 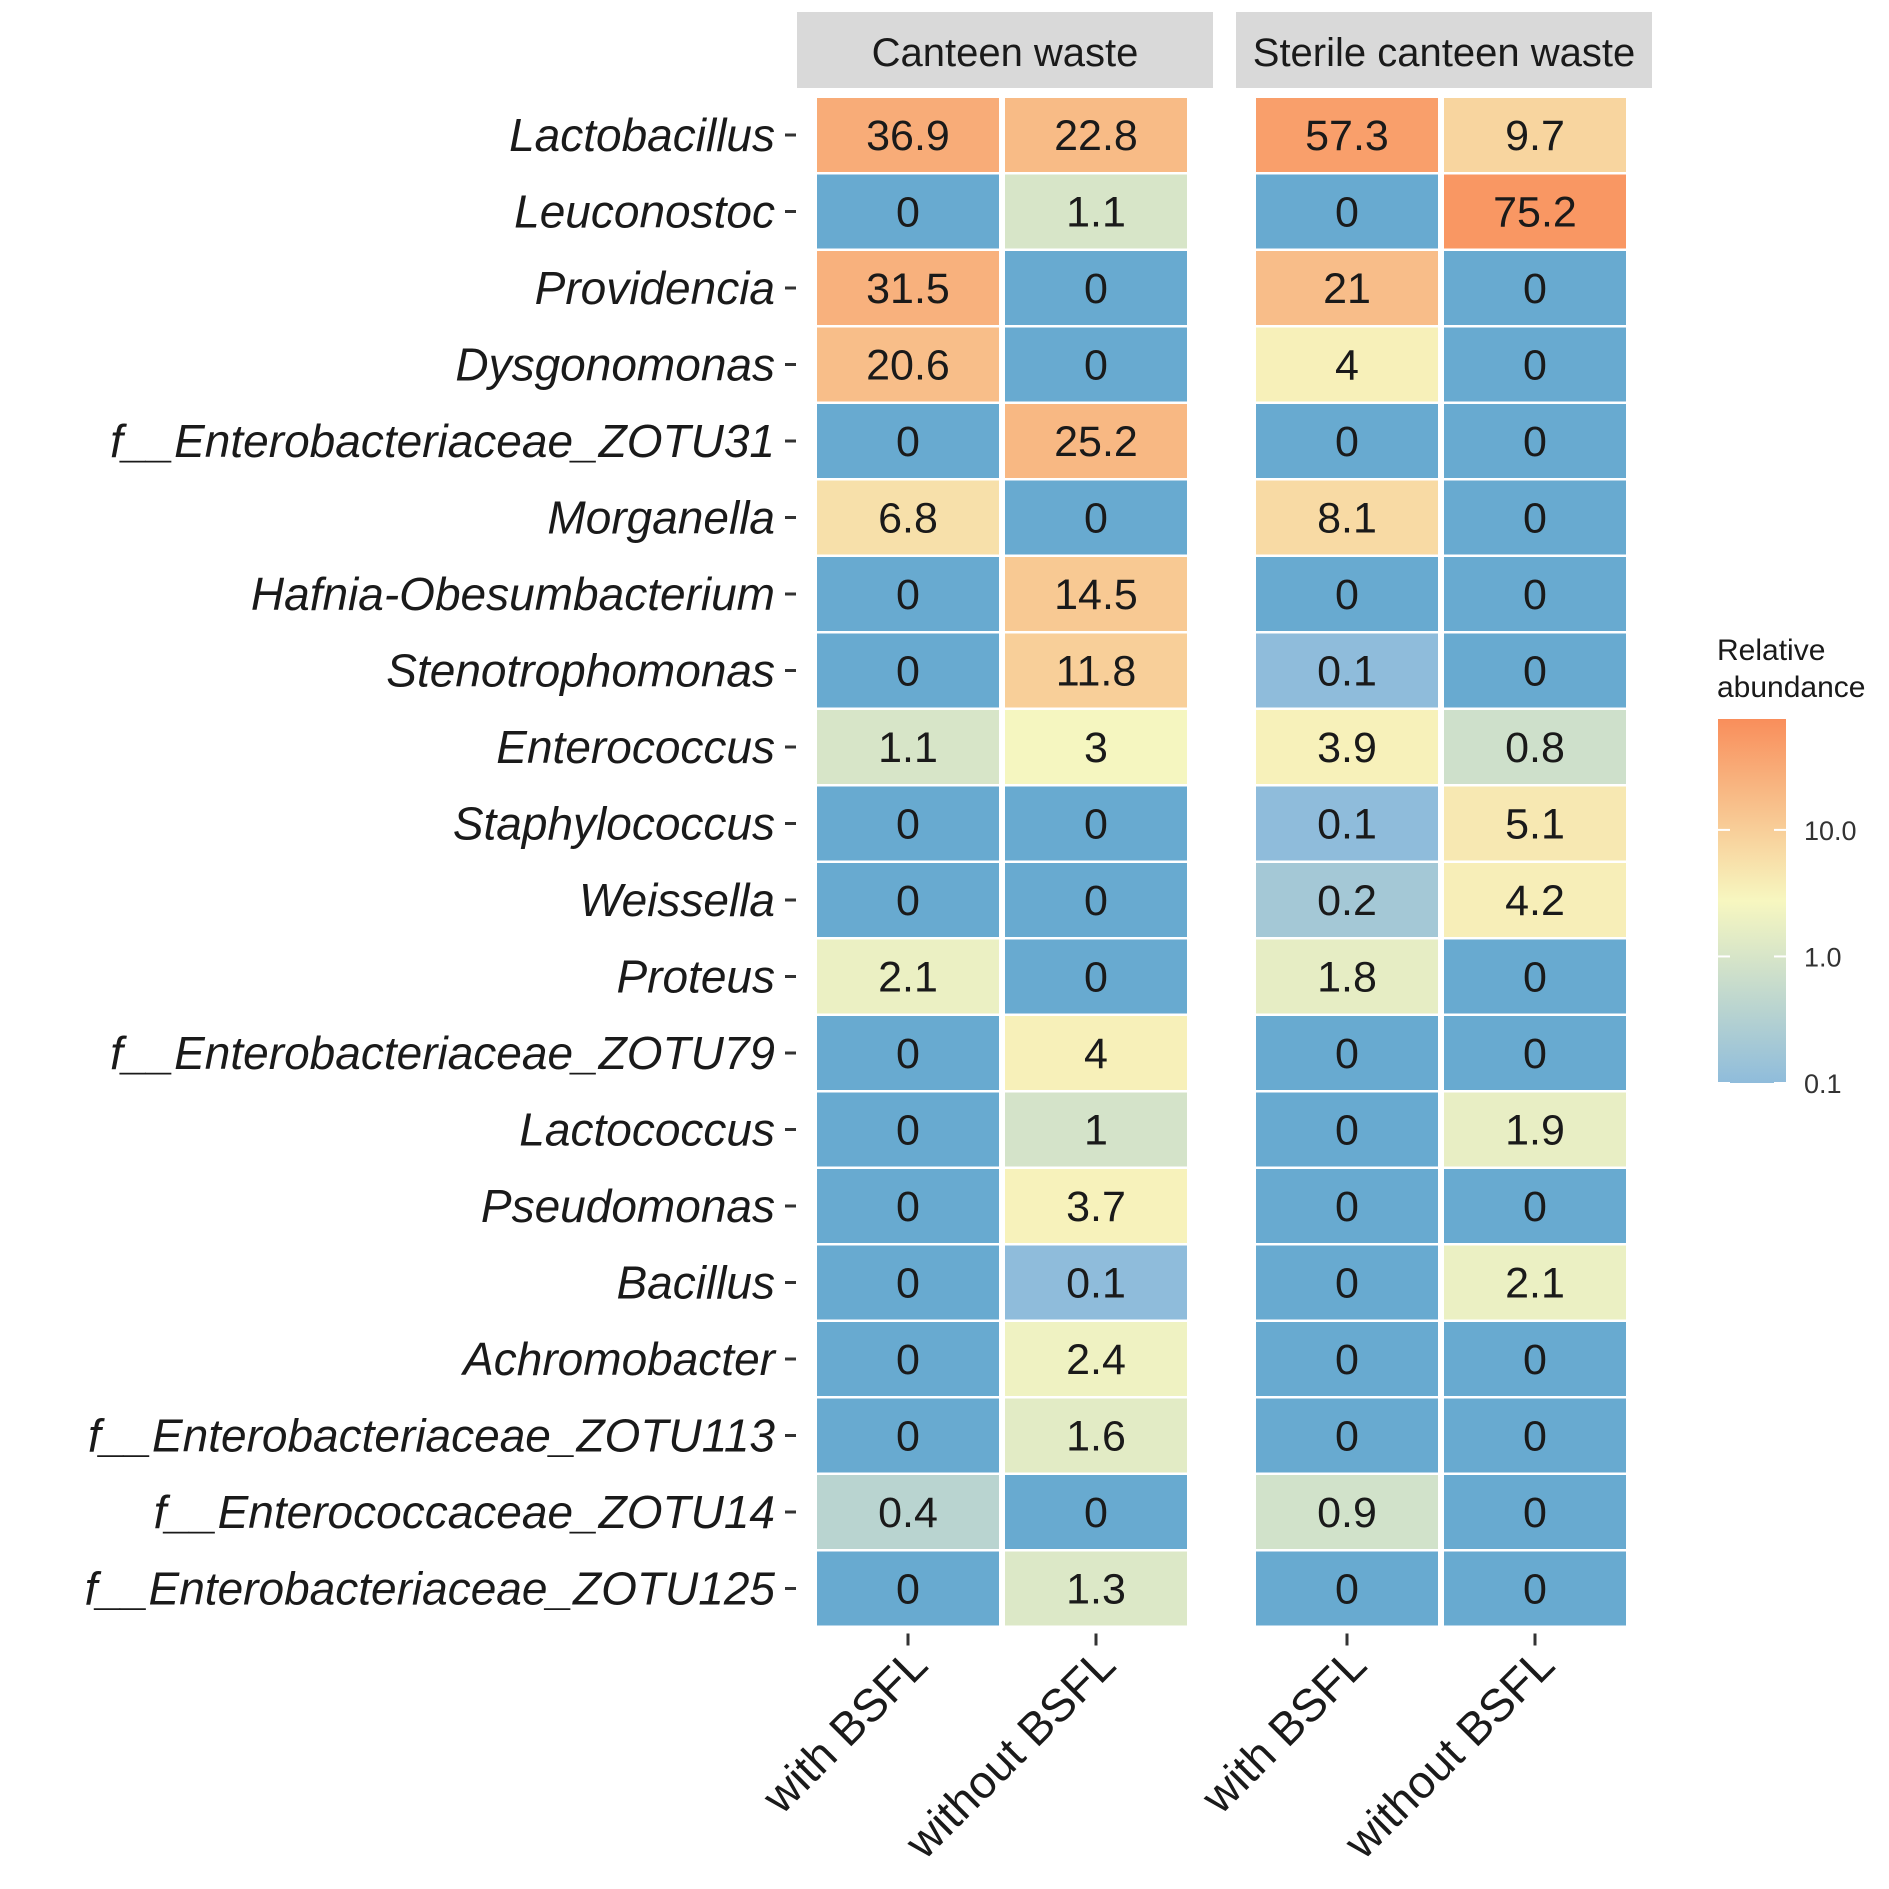 What do you see at coordinates (1096, 442) in the screenshot?
I see `cell-value-label: 25.2` at bounding box center [1096, 442].